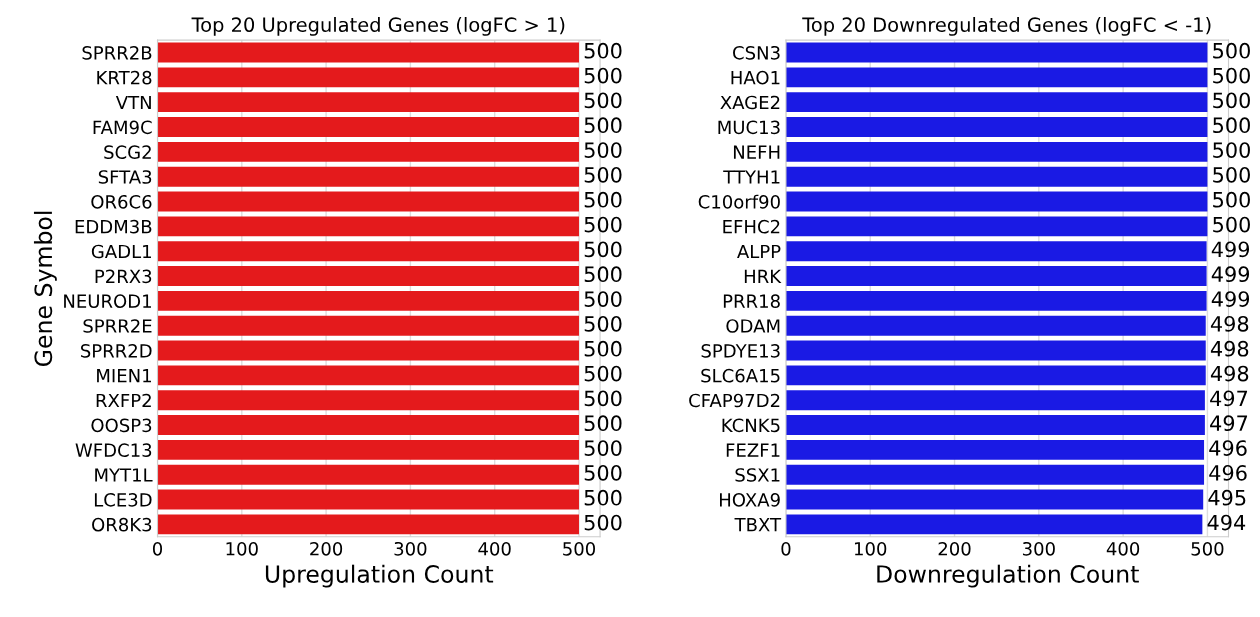  What do you see at coordinates (121, 201) in the screenshot?
I see `y-tick-label: OR6C6` at bounding box center [121, 201].